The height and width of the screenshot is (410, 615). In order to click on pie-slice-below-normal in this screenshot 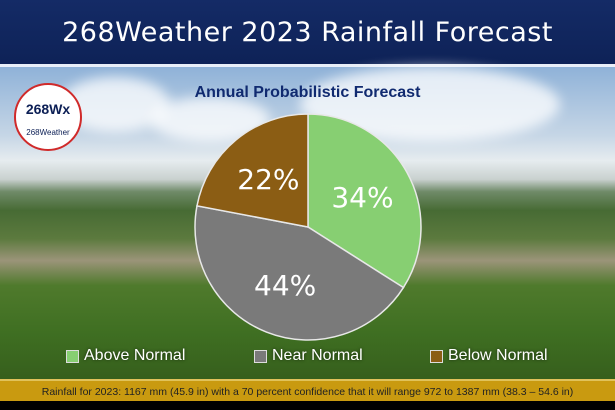, I will do `click(252, 170)`.